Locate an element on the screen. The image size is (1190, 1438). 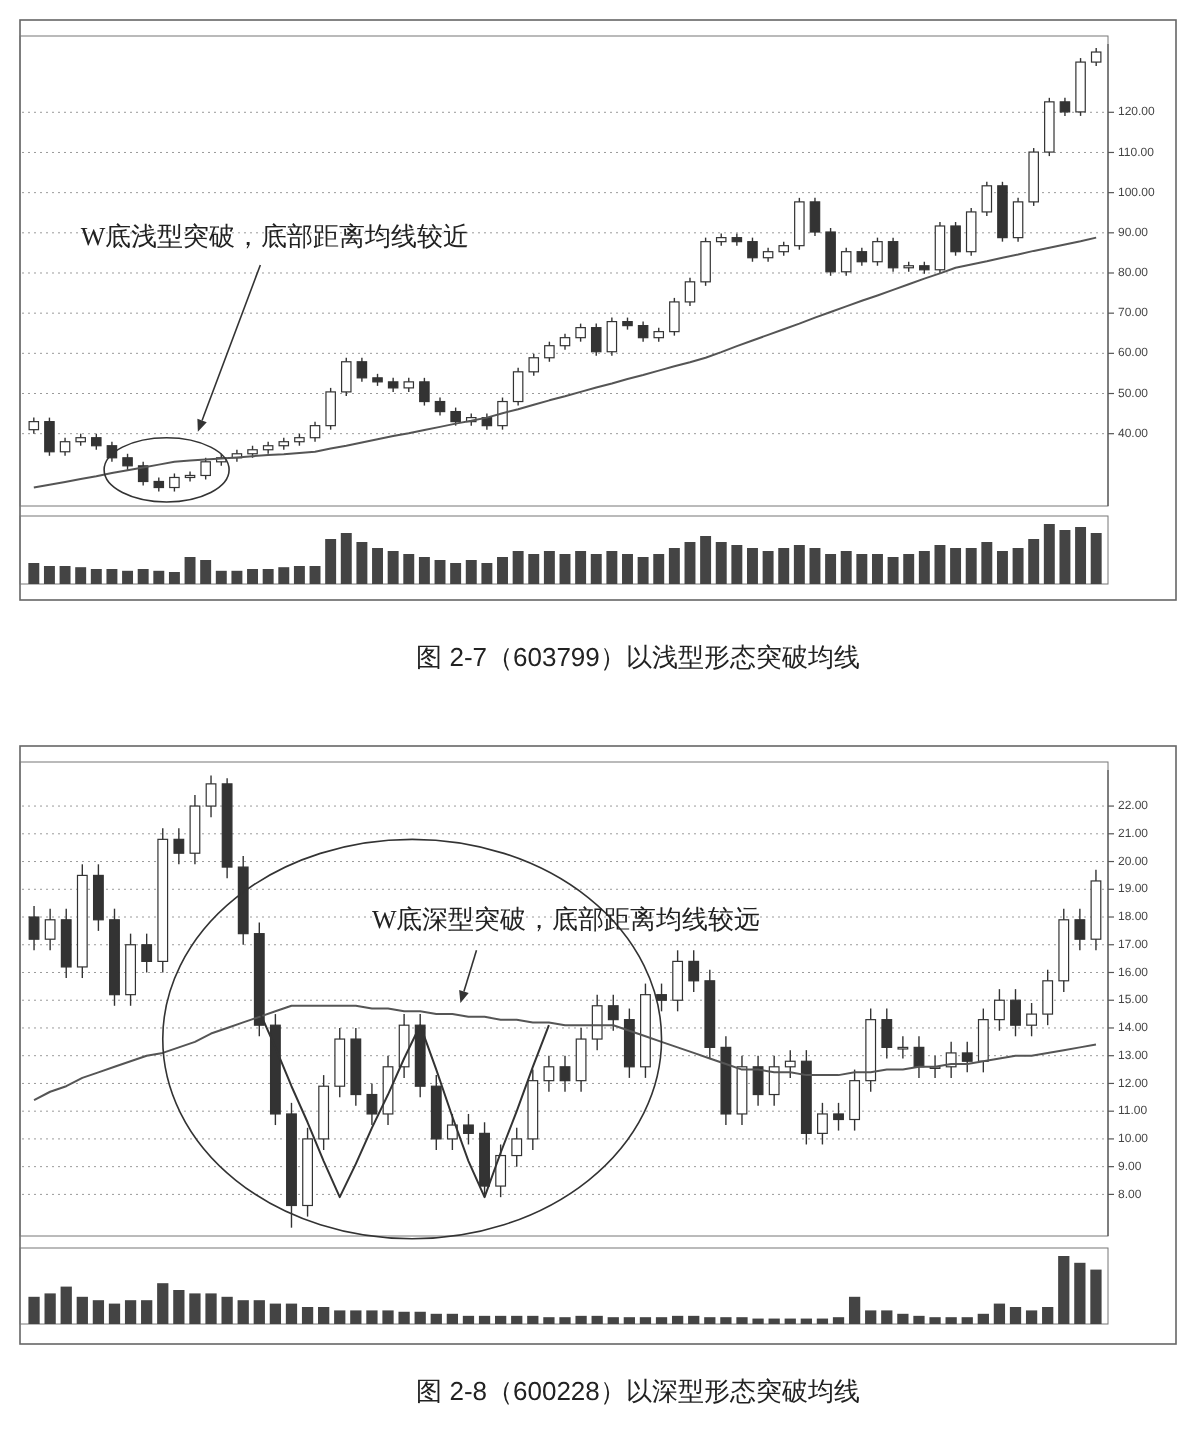
annotation: W底浅型突破，底部距离均线较近 is located at coordinates (275, 235).